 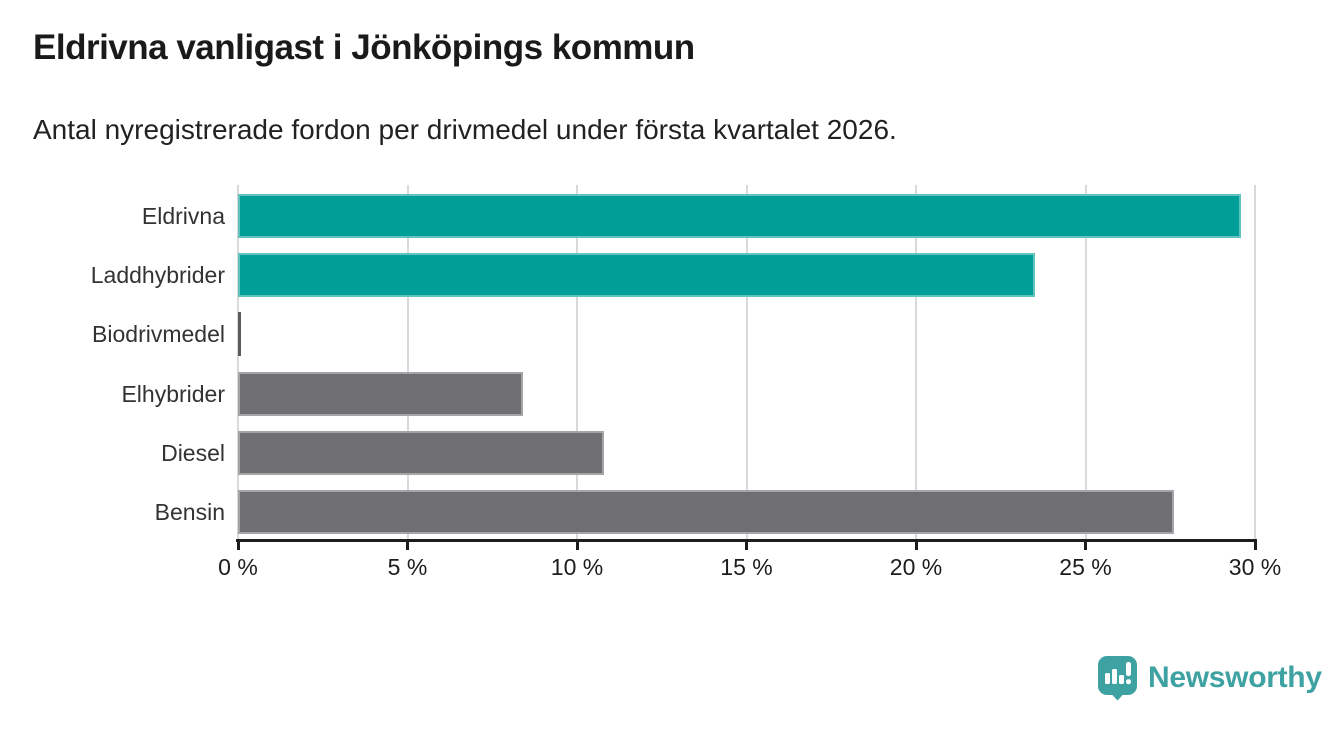 I want to click on bar-bensin, so click(x=706, y=511).